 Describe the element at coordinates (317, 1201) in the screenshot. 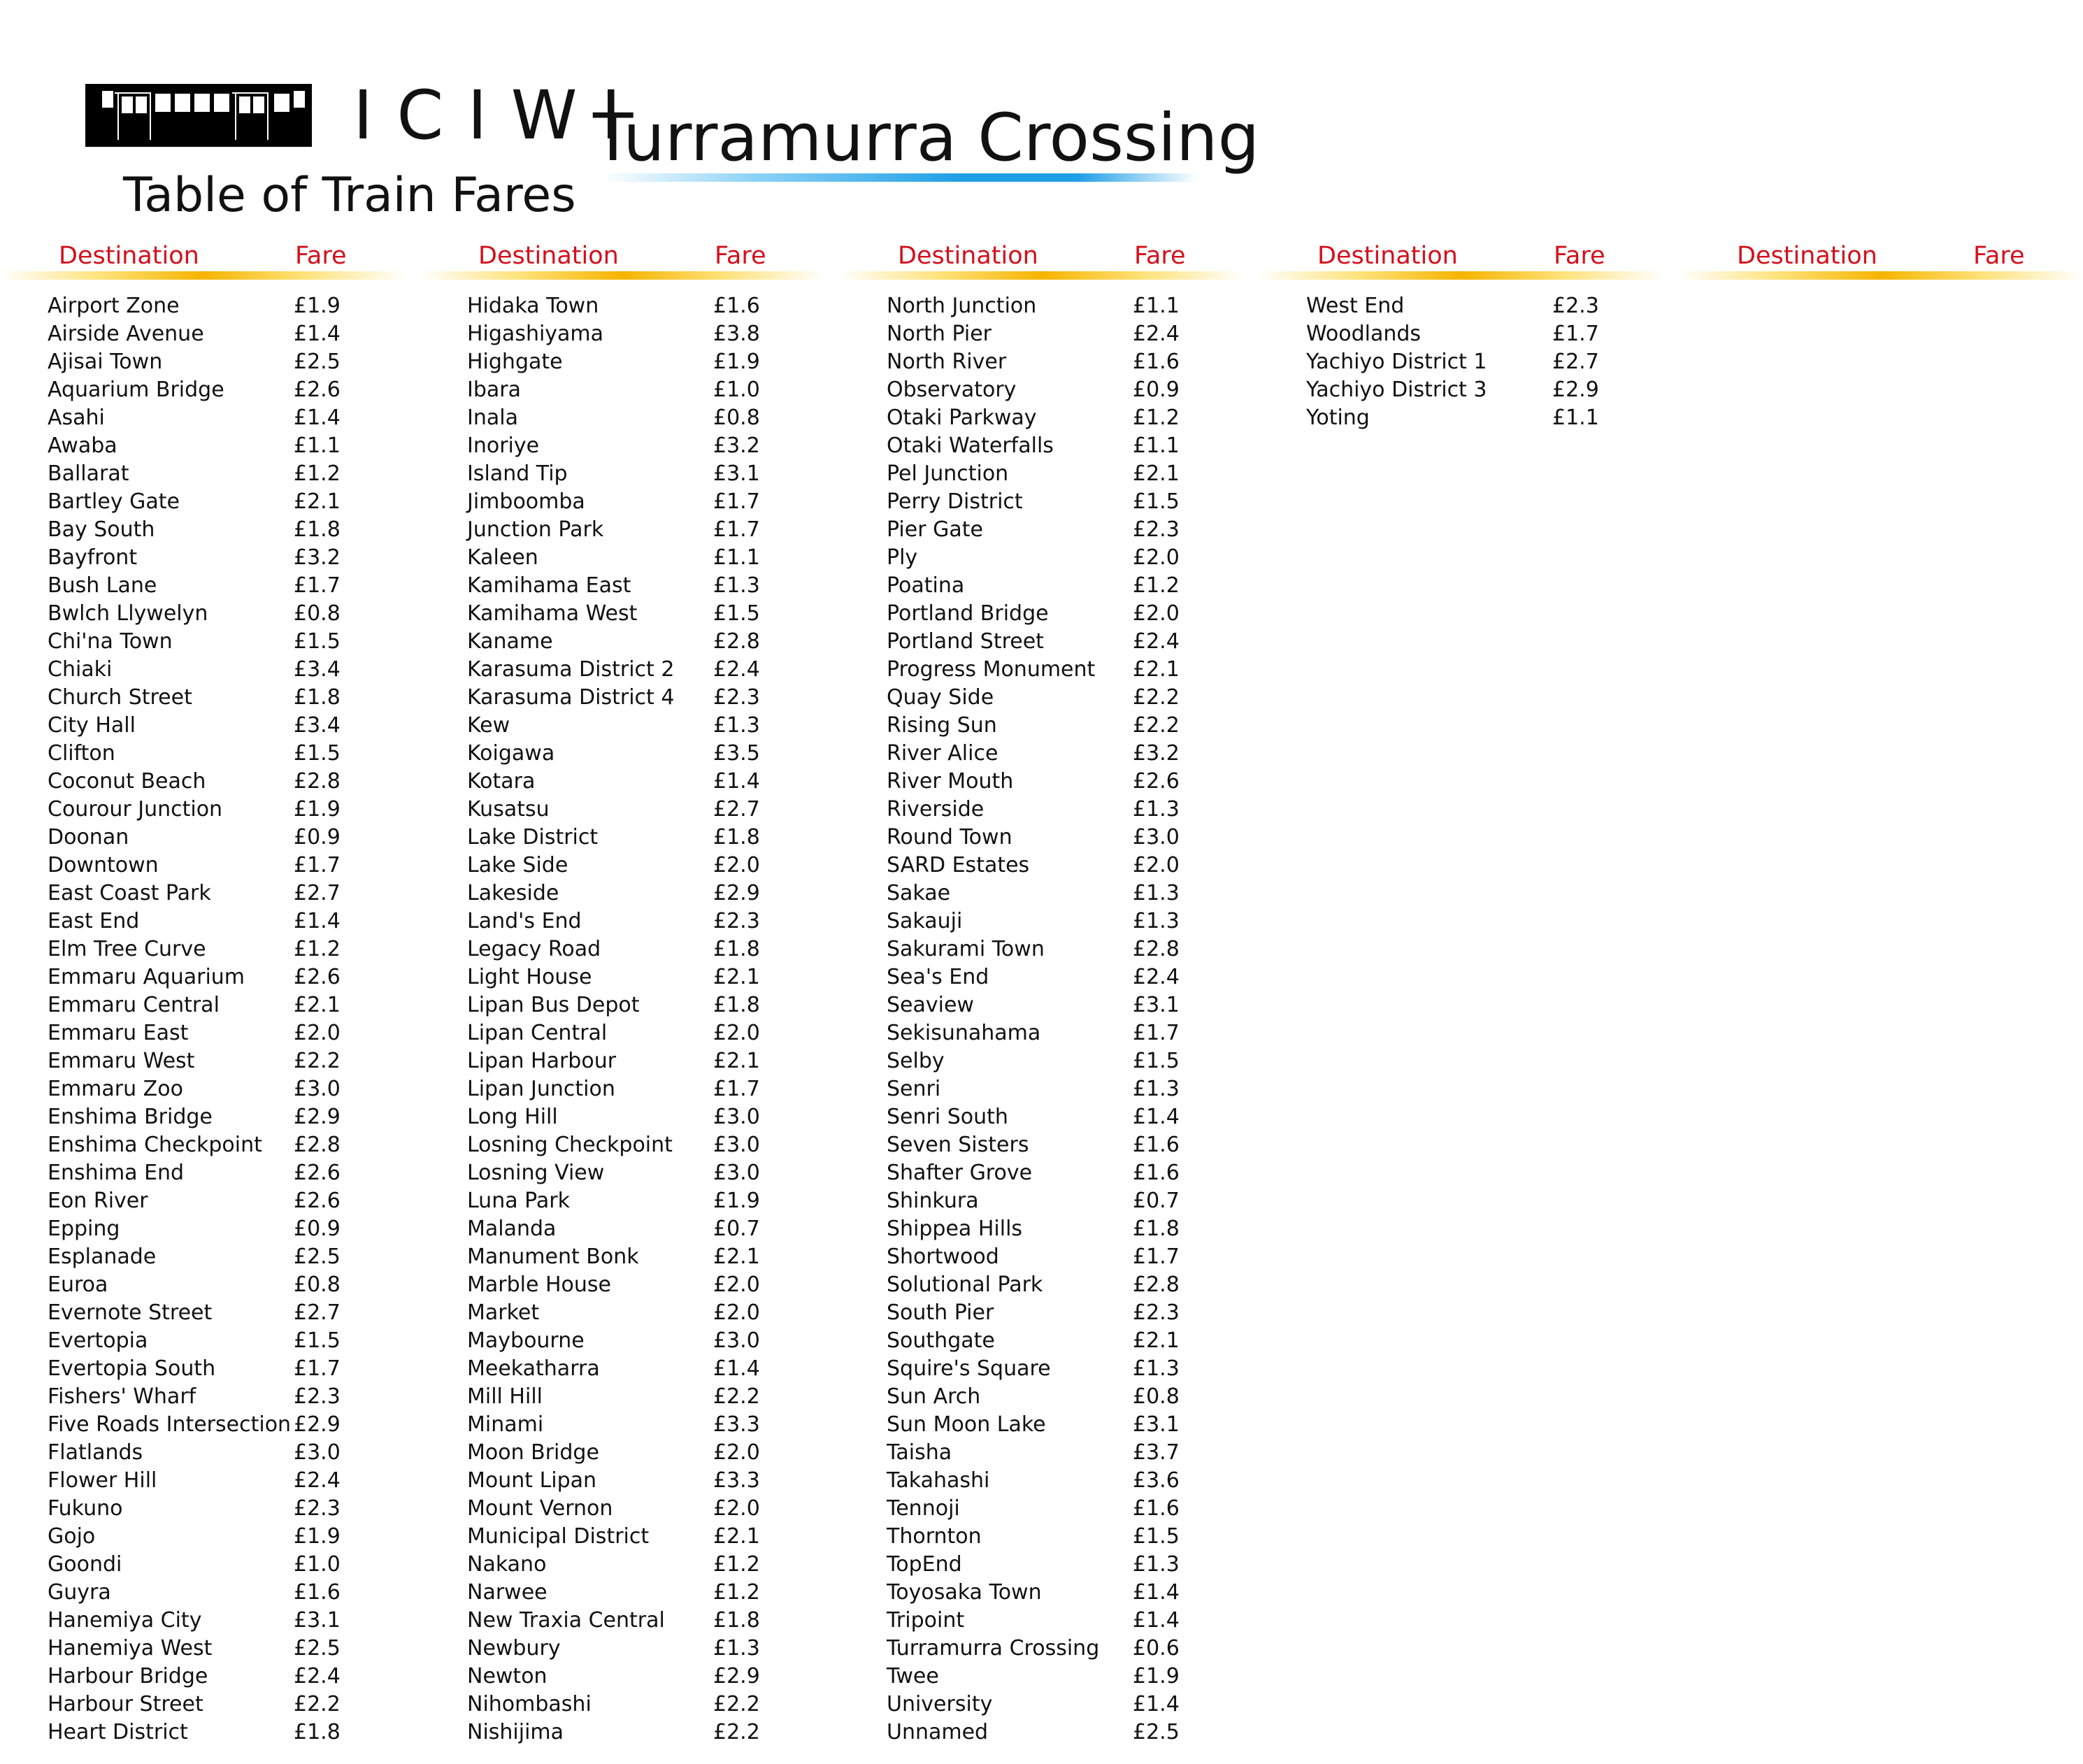

I see `fare-value: £2.6` at that location.